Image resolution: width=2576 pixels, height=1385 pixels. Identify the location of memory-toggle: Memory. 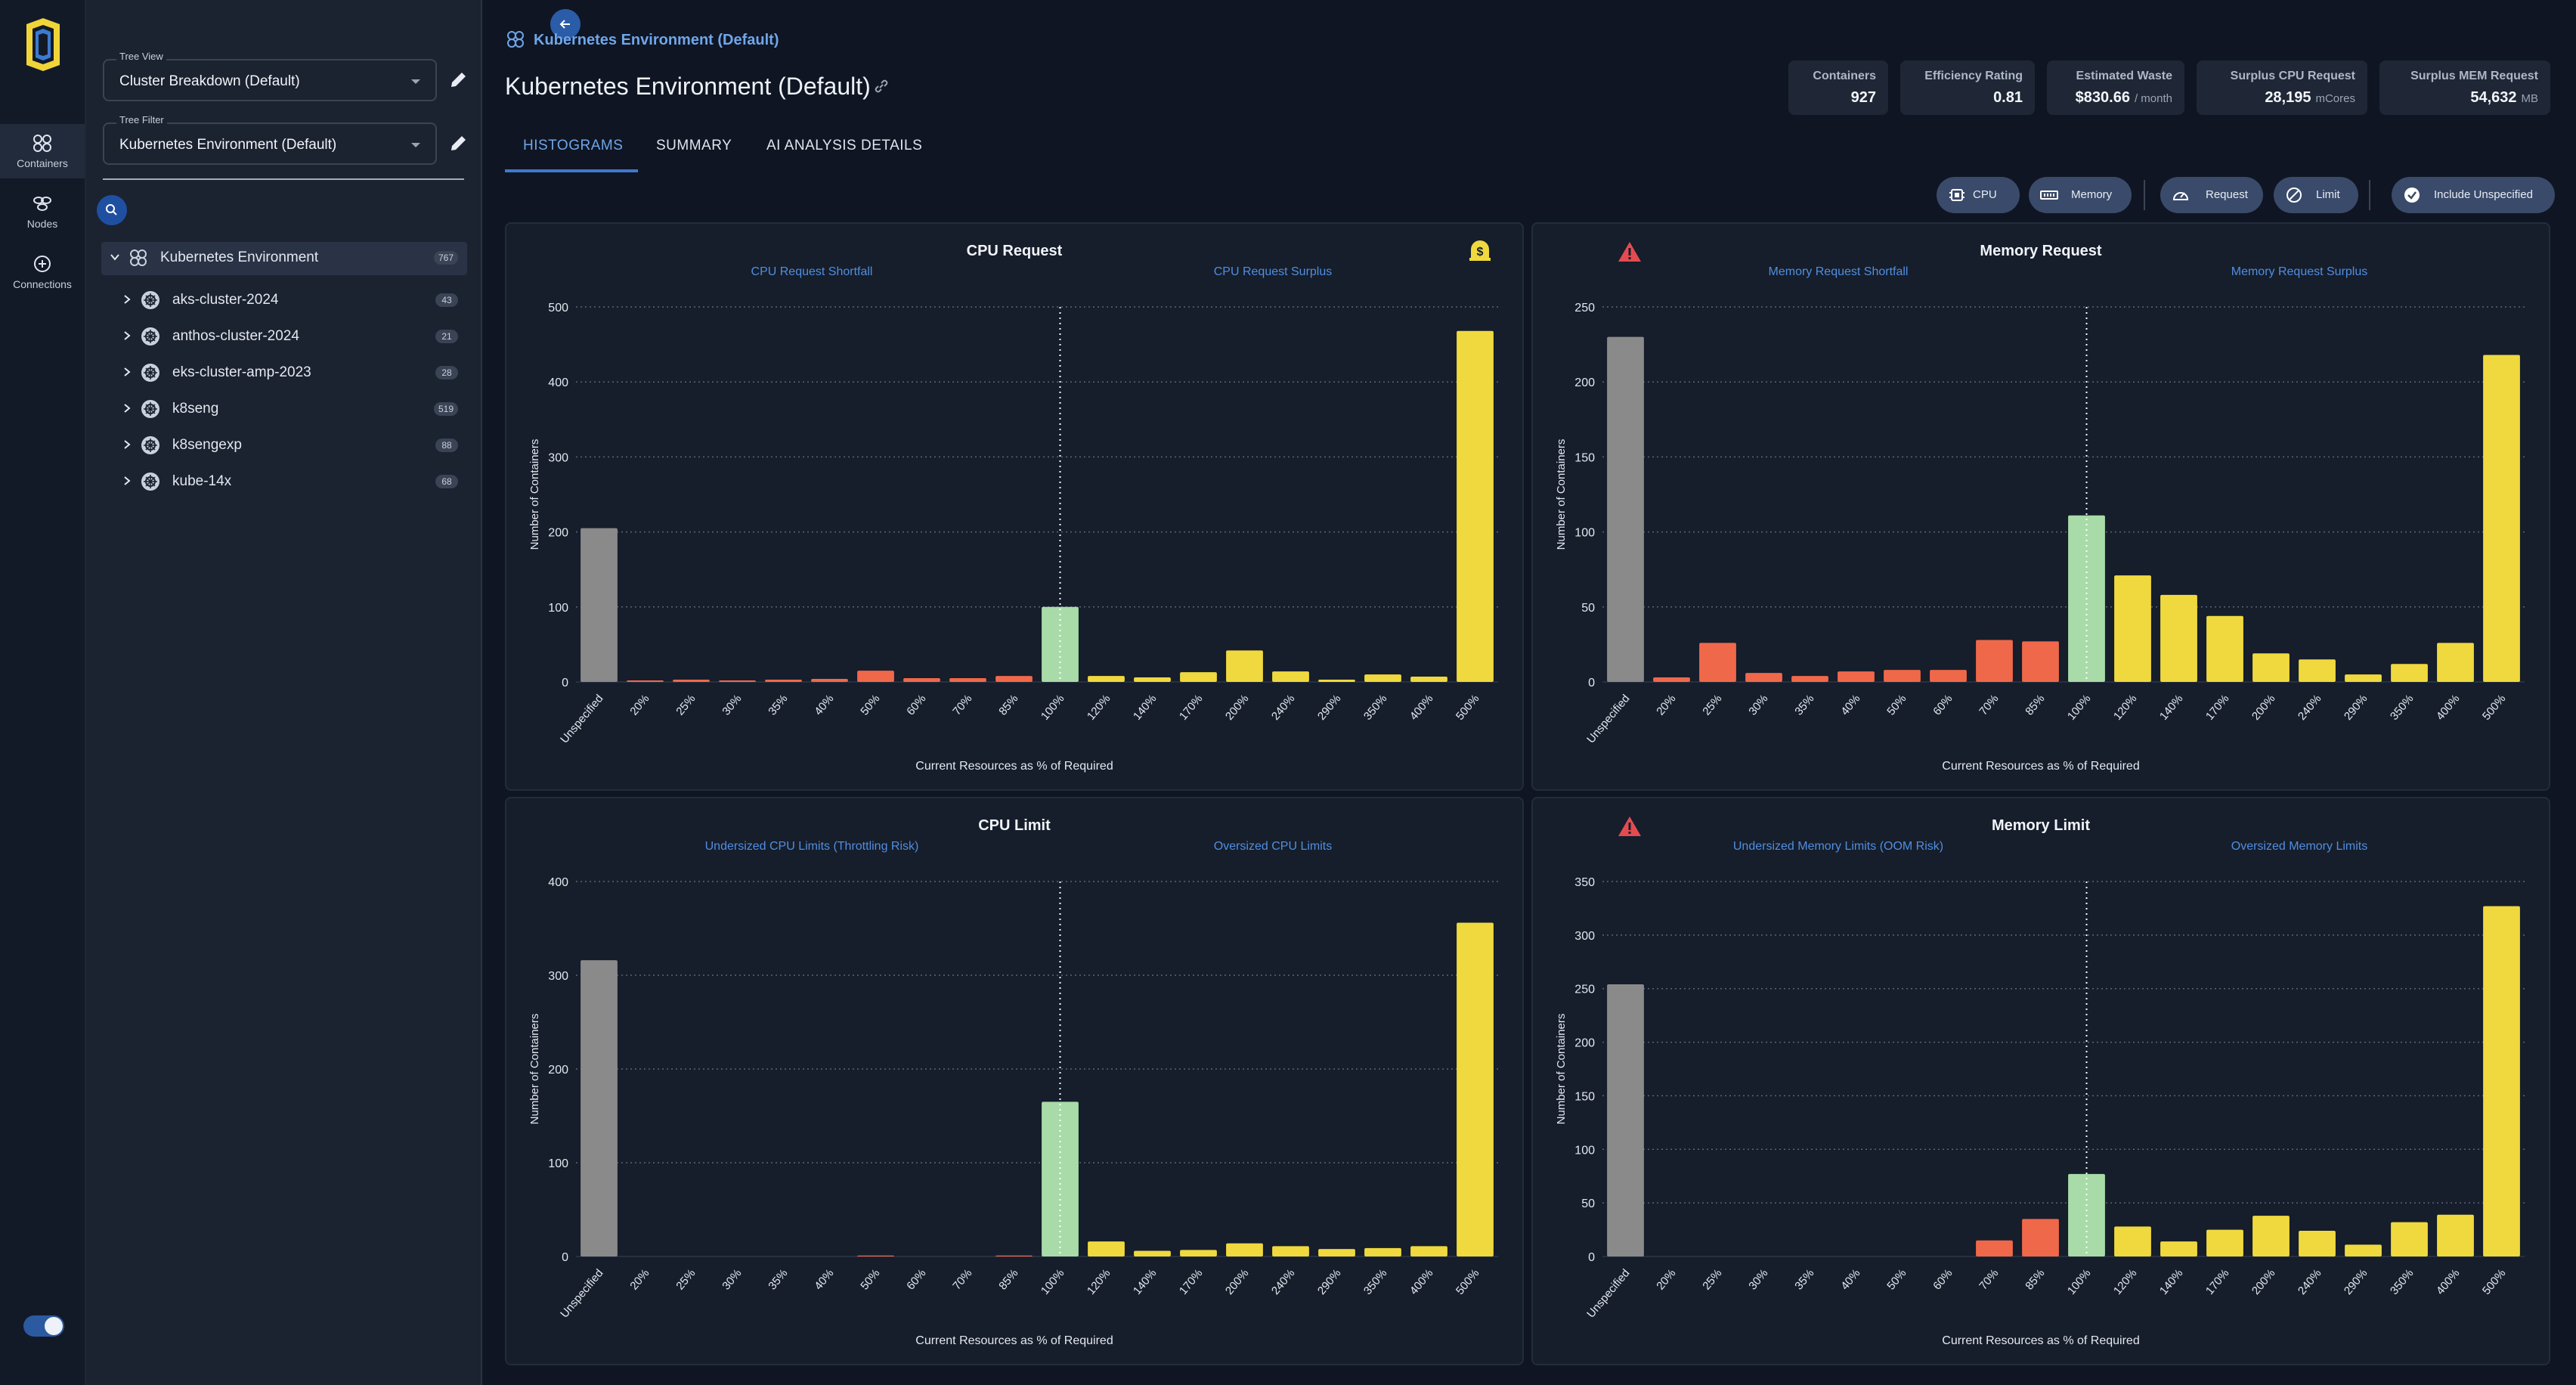
(2080, 195).